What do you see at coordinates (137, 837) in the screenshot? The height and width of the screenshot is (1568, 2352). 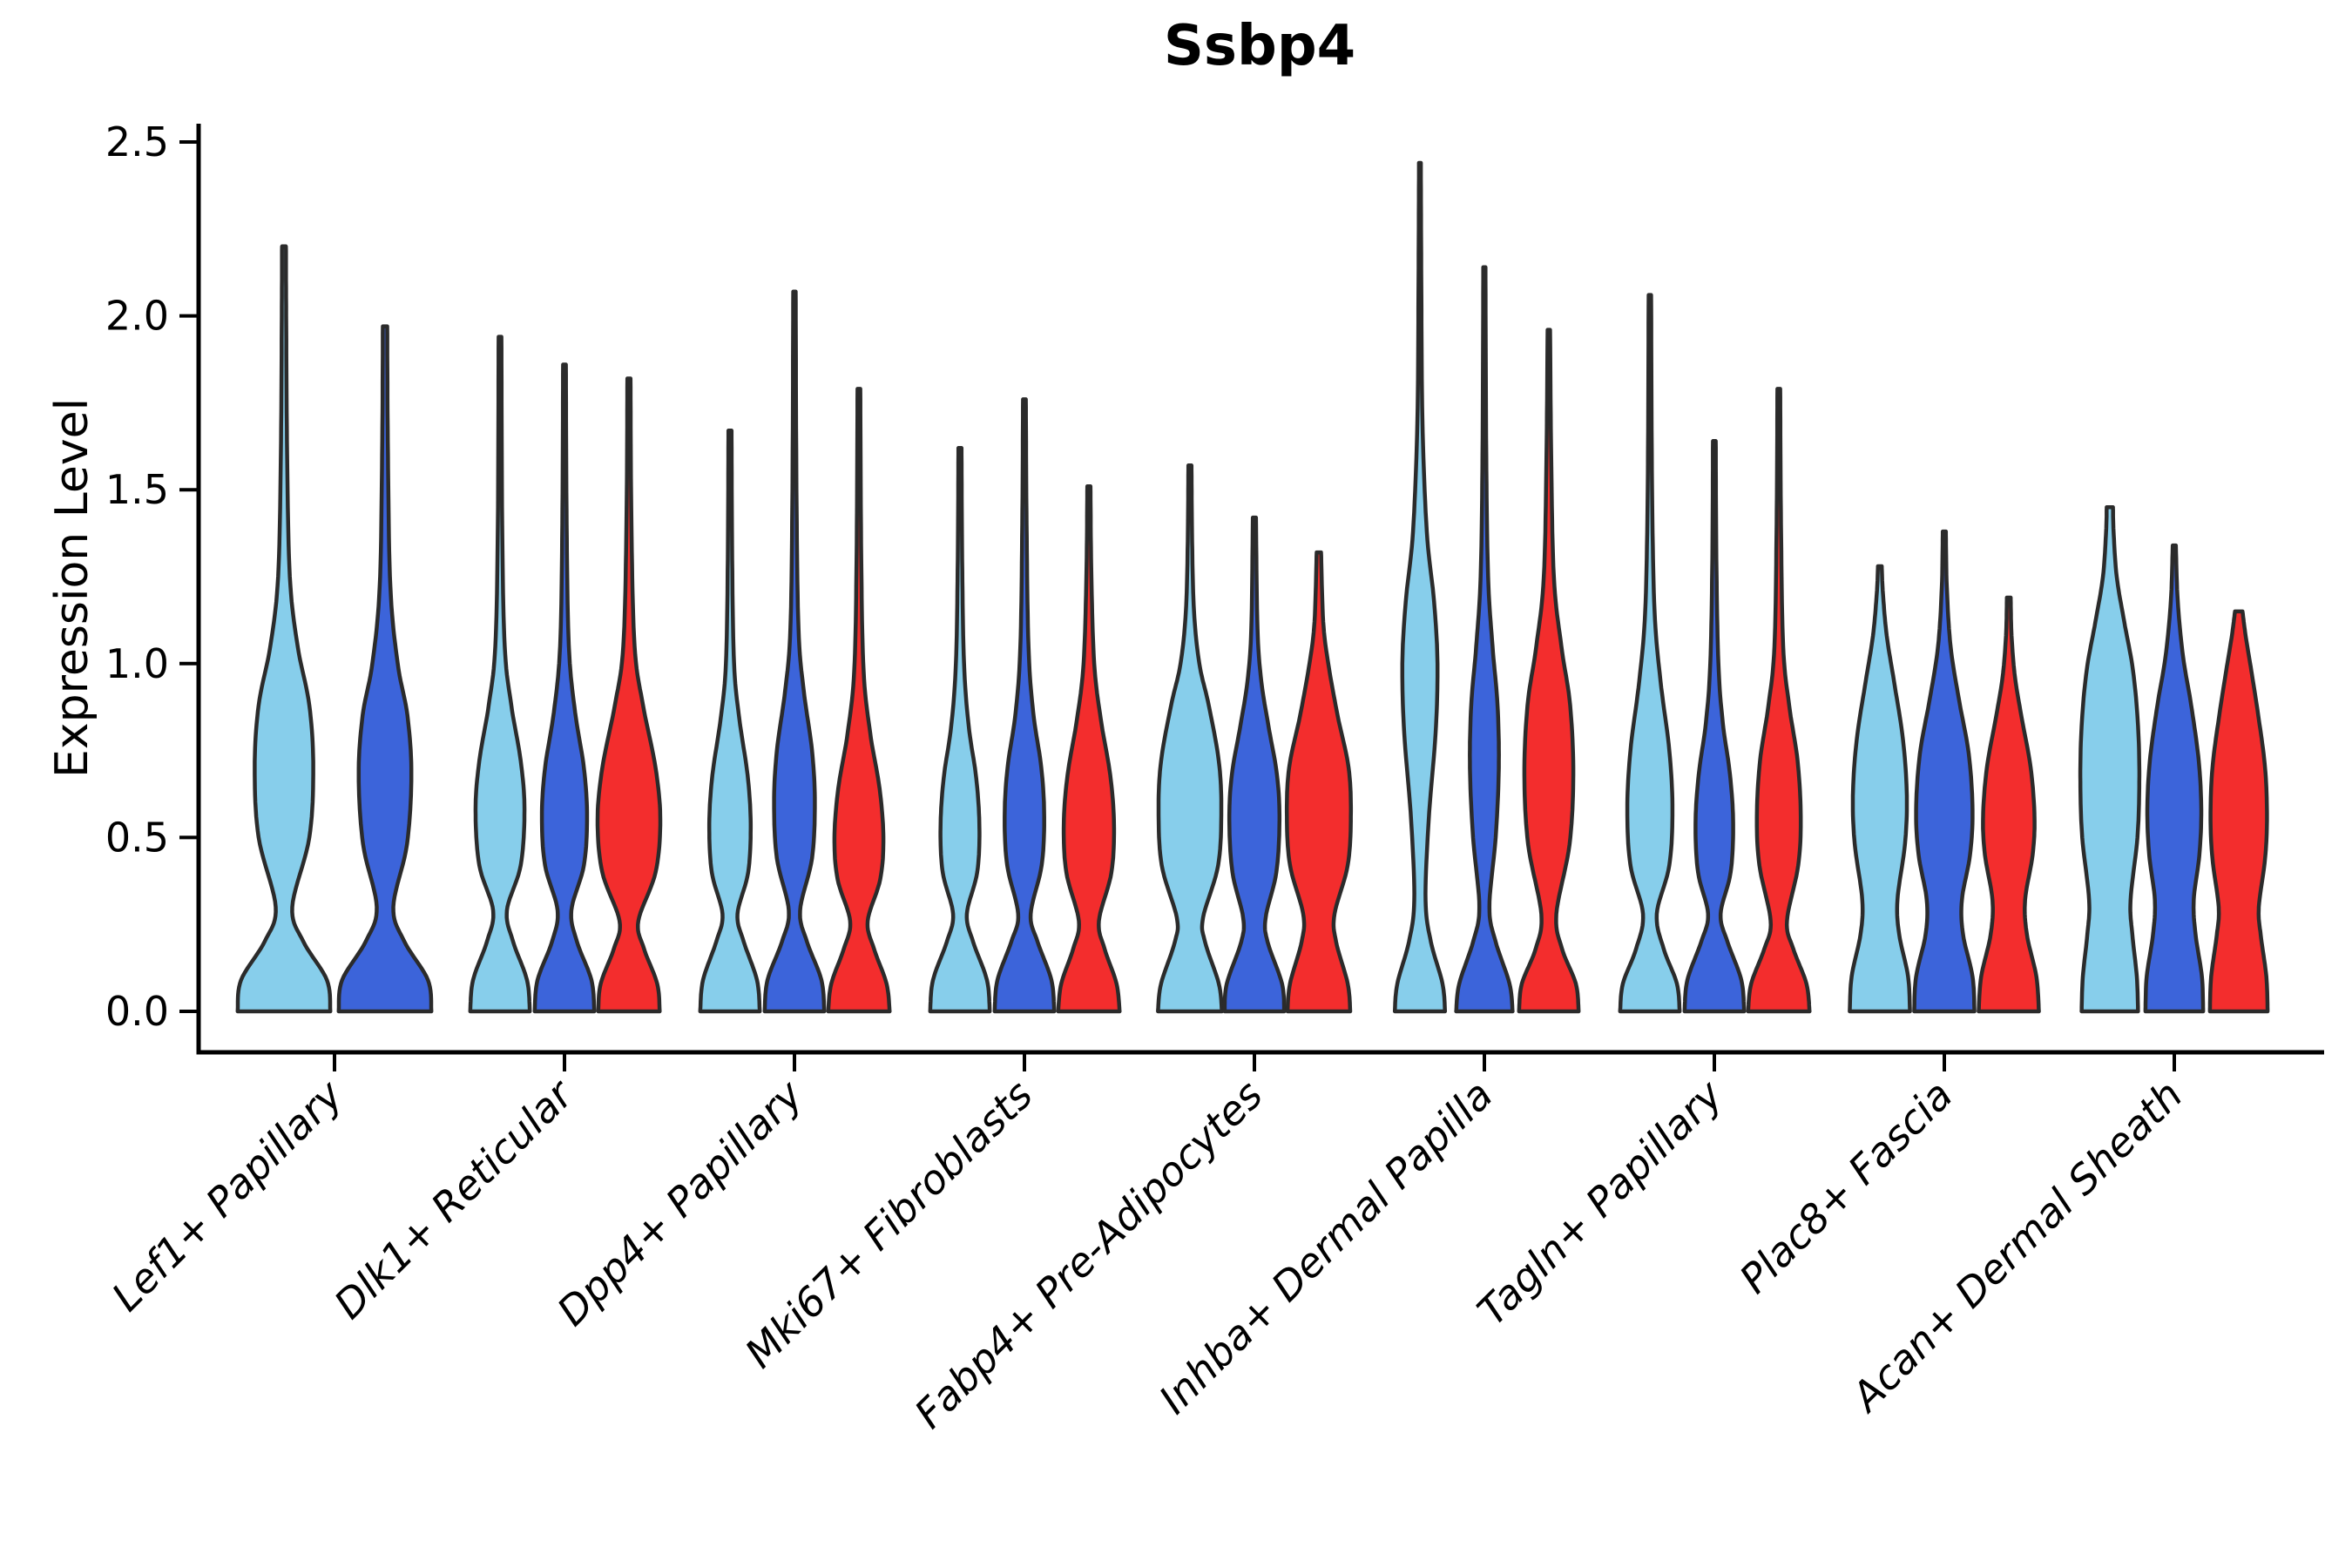 I see `y-tick-label: 0.5` at bounding box center [137, 837].